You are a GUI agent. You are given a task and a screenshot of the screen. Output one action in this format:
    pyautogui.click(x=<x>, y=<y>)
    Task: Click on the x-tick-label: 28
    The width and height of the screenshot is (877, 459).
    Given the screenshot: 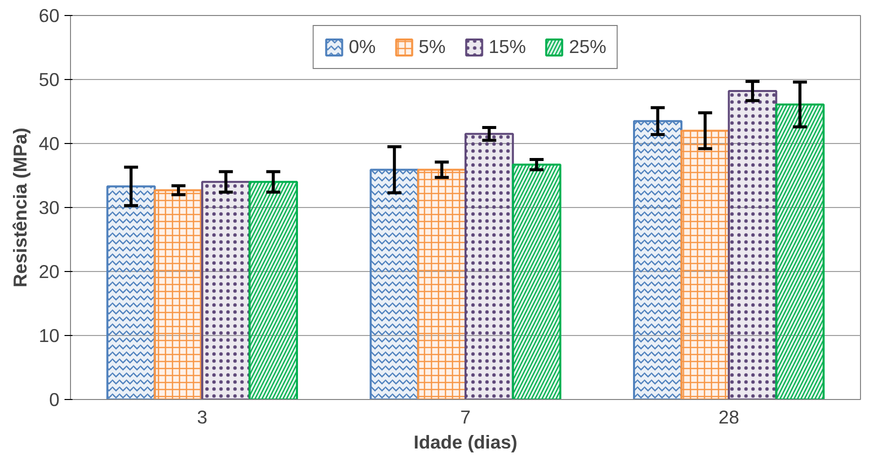 What is the action you would take?
    pyautogui.click(x=729, y=417)
    